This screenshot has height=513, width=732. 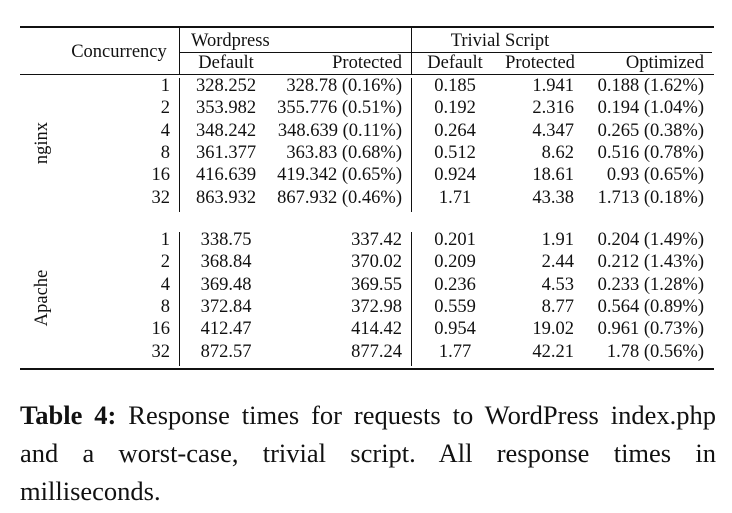 I want to click on cell-trivial-default: 1.77, so click(x=455, y=351).